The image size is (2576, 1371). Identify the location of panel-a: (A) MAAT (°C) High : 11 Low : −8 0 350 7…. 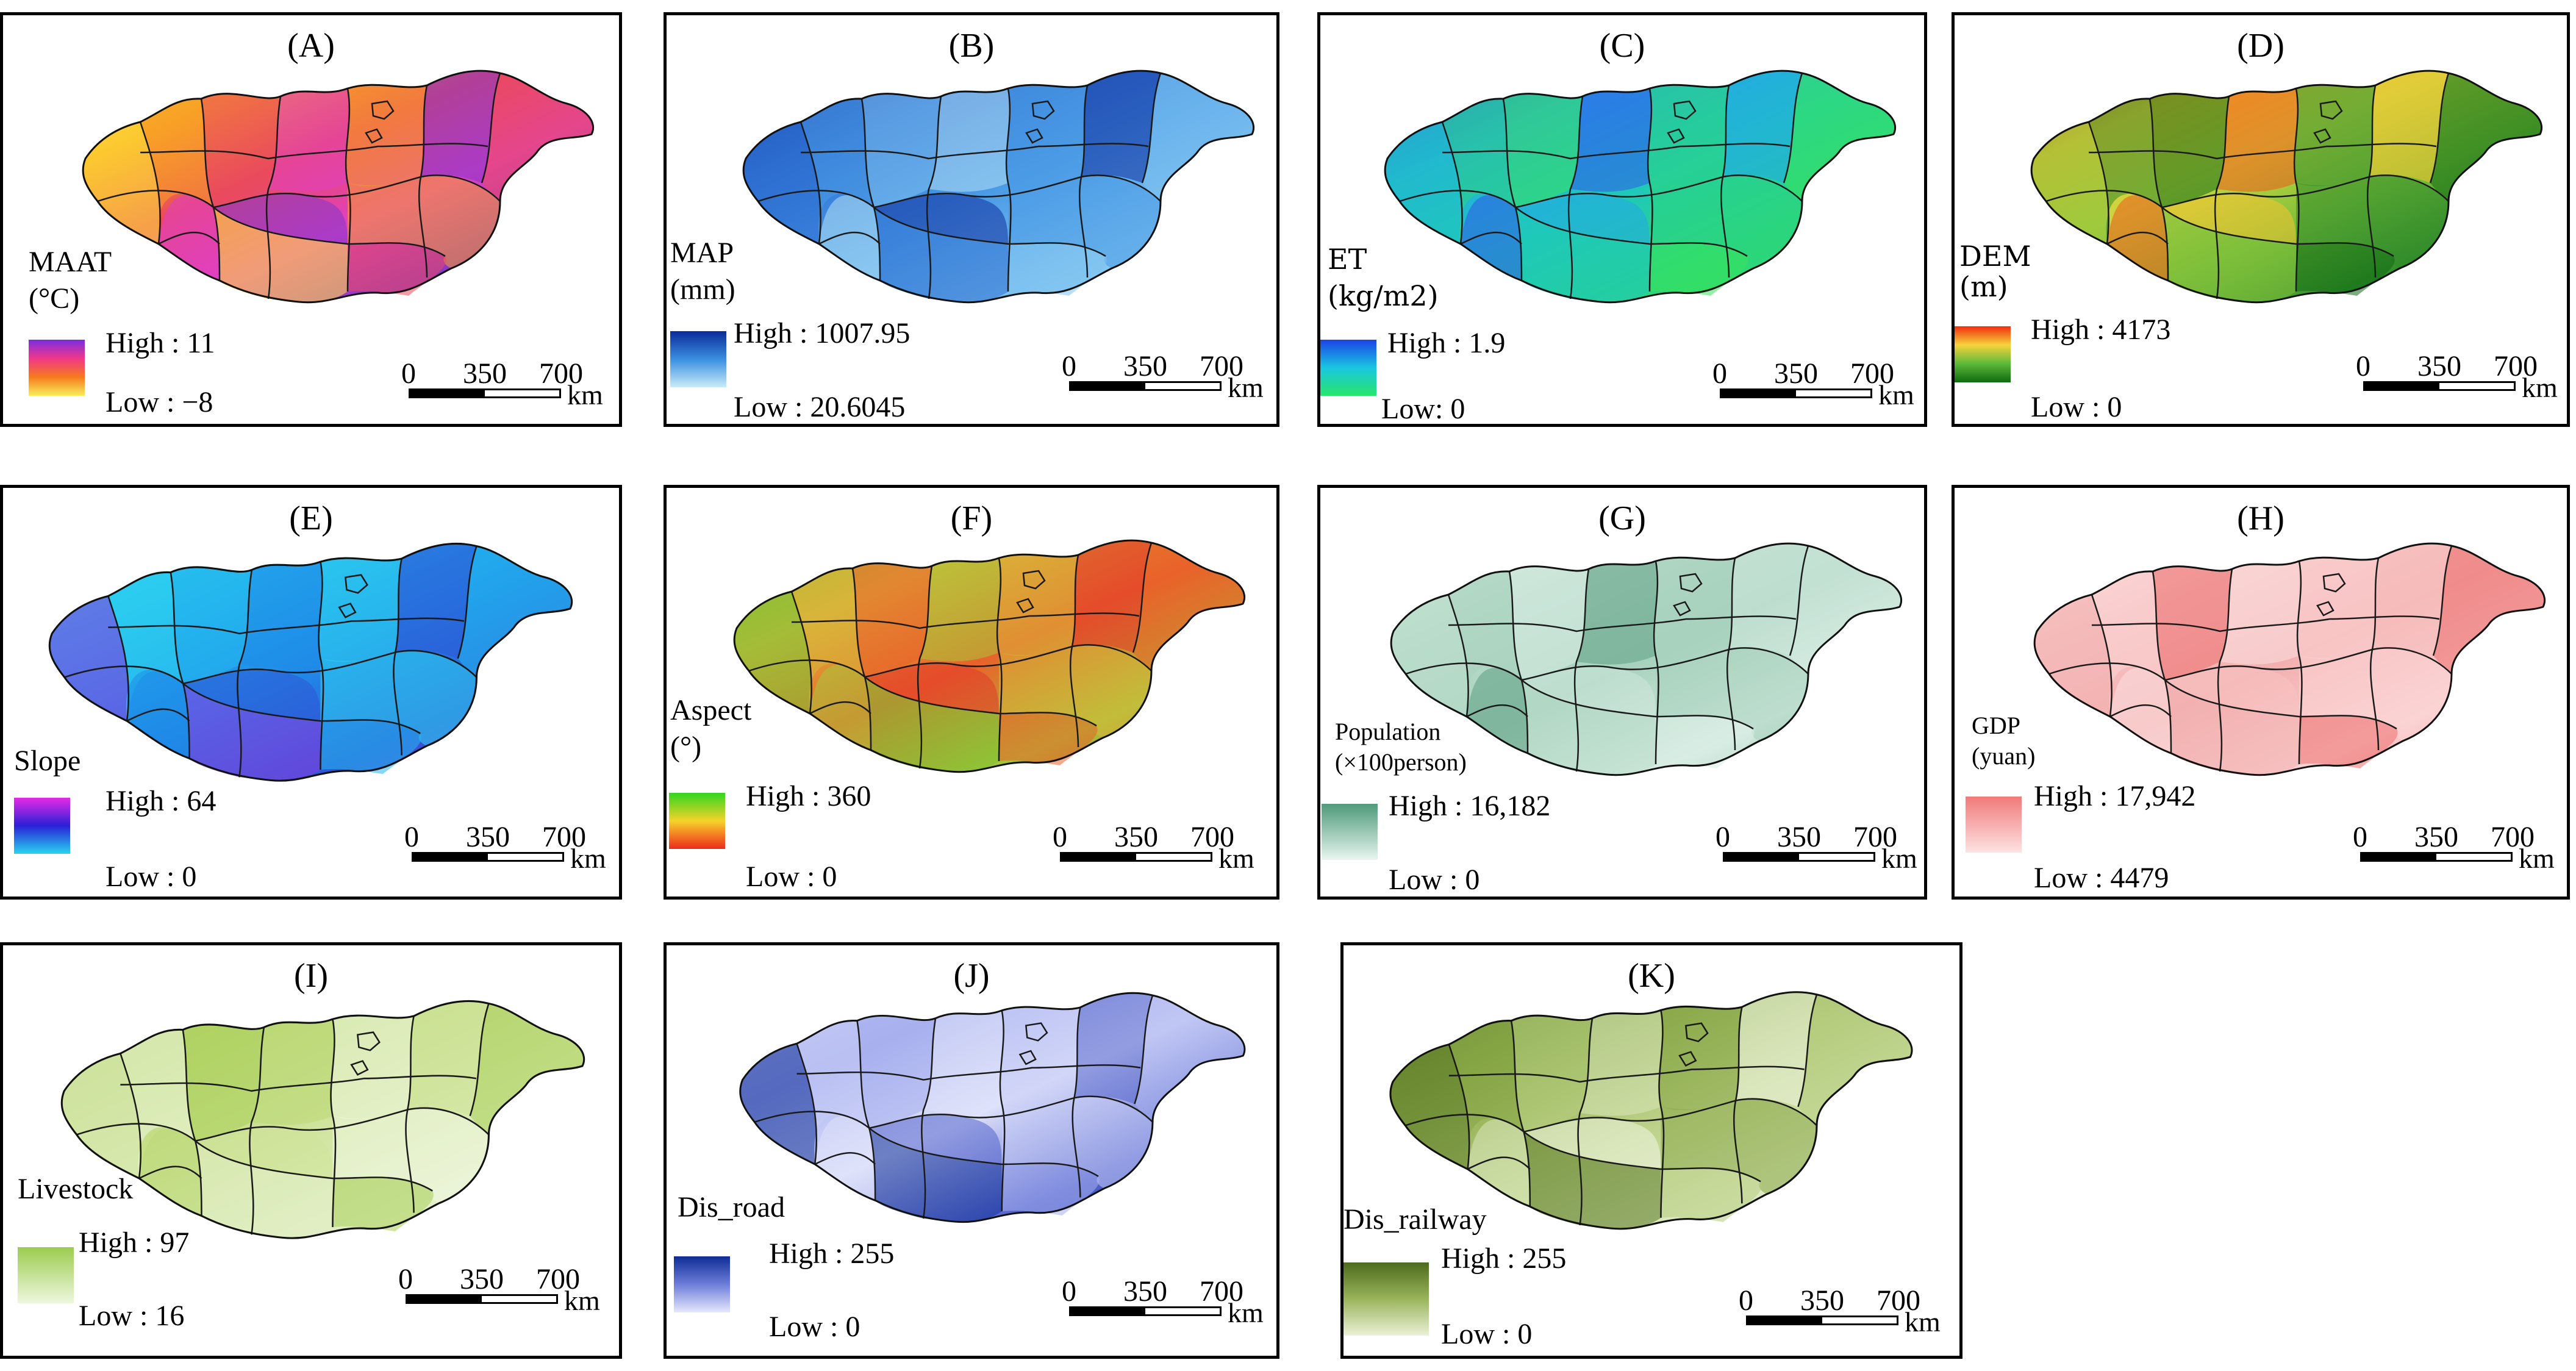
(311, 219).